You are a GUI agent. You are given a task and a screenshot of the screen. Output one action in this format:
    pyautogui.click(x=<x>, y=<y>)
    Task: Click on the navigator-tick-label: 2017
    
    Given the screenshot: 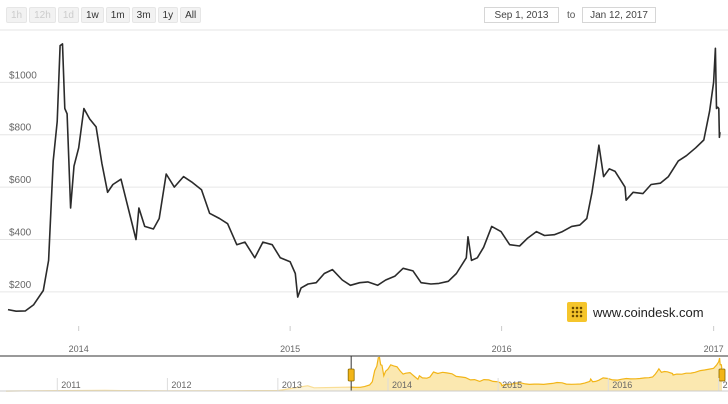 What is the action you would take?
    pyautogui.click(x=725, y=385)
    